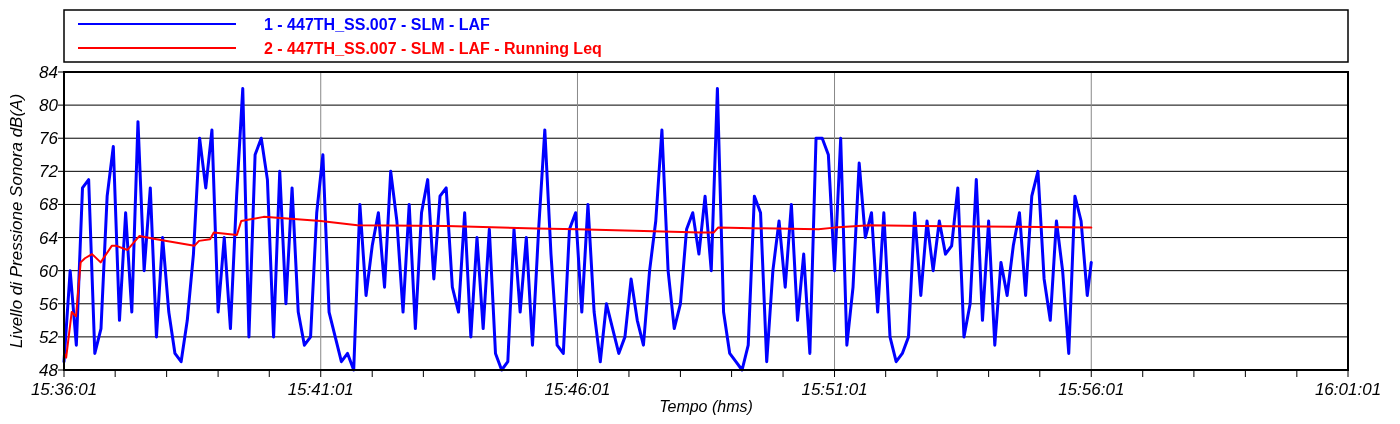 The width and height of the screenshot is (1400, 424). What do you see at coordinates (64, 389) in the screenshot?
I see `x-tick-label: 15:36:01` at bounding box center [64, 389].